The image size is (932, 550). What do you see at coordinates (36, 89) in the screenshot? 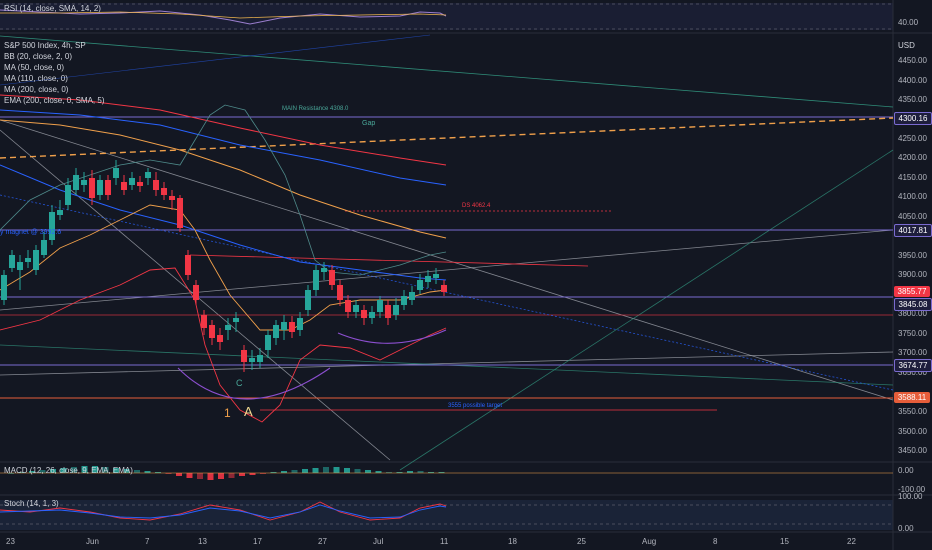
I see `legend-ma200: MA (200, close, 0)` at bounding box center [36, 89].